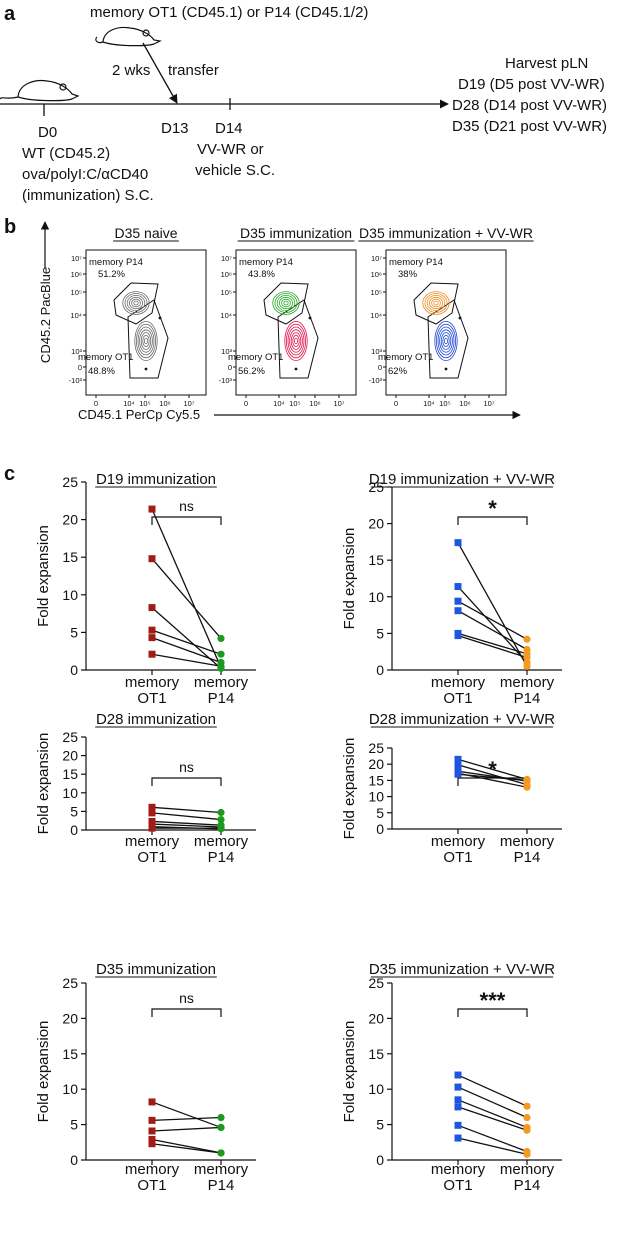 The height and width of the screenshot is (1250, 624). Describe the element at coordinates (175, 128) in the screenshot. I see `d13-label: D13` at that location.